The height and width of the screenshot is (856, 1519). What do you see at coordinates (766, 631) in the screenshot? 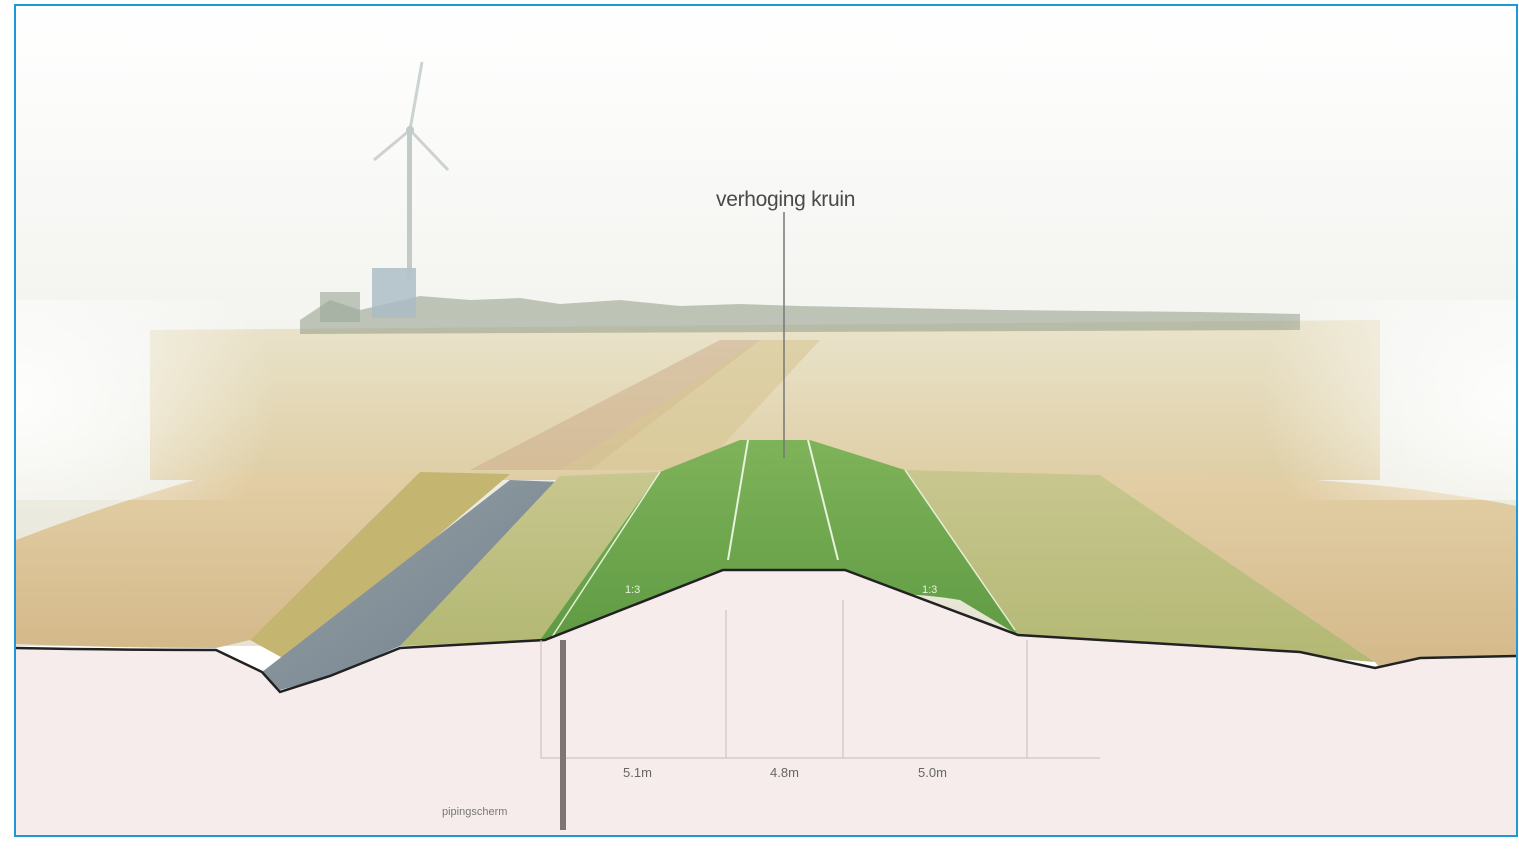
I see `ground-profile-line` at bounding box center [766, 631].